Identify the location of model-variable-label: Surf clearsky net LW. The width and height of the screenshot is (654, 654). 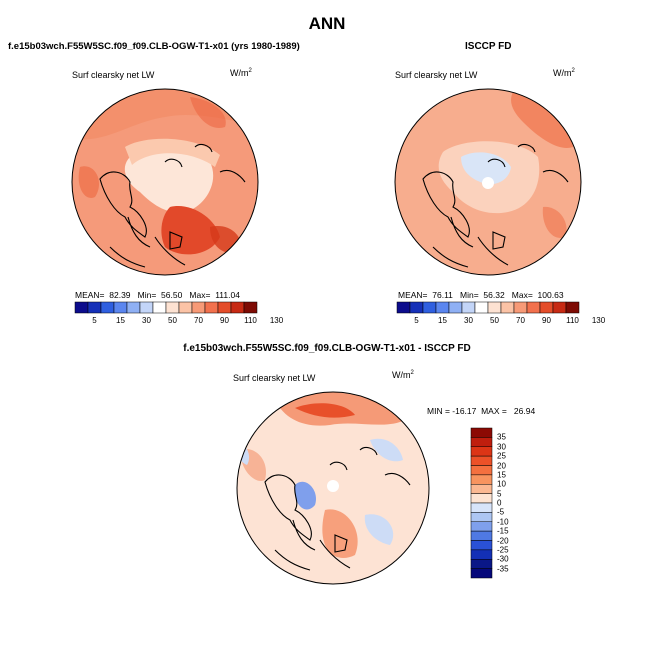
(113, 75).